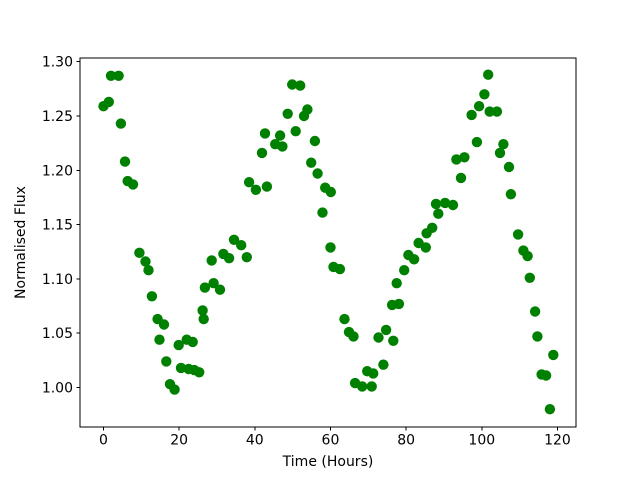 Image resolution: width=640 pixels, height=480 pixels. What do you see at coordinates (255, 441) in the screenshot?
I see `x-tick-label: 40` at bounding box center [255, 441].